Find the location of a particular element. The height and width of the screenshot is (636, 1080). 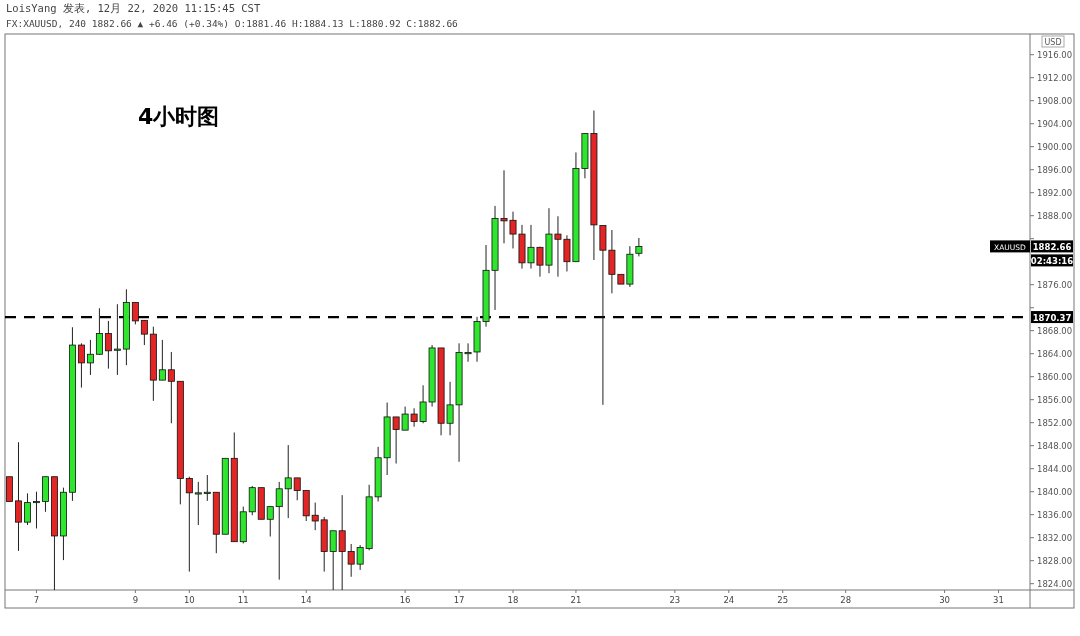

x-tick-label: 30 is located at coordinates (944, 600).